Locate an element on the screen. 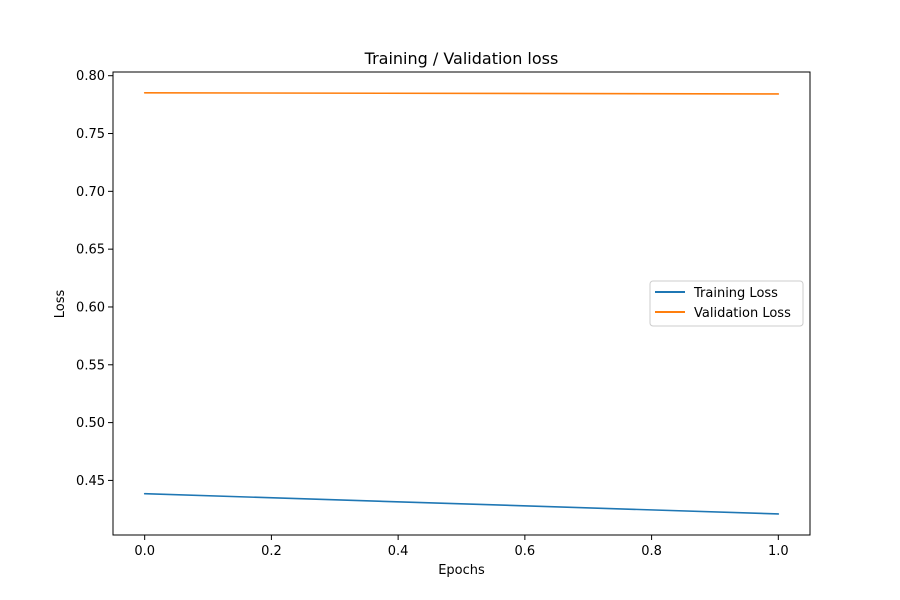 This screenshot has height=600, width=900. y-axis-label: Loss is located at coordinates (60, 304).